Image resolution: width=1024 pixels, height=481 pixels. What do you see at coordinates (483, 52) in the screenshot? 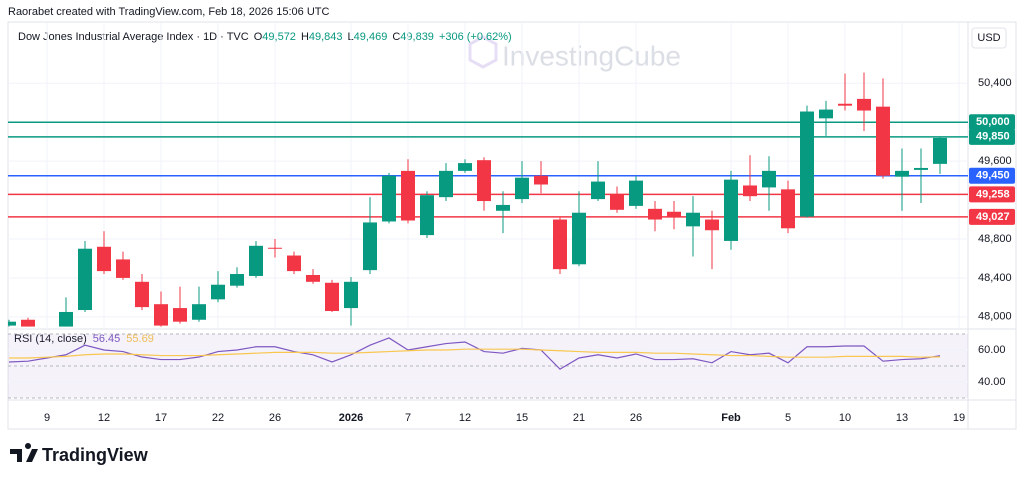
I see `watermark-icon` at bounding box center [483, 52].